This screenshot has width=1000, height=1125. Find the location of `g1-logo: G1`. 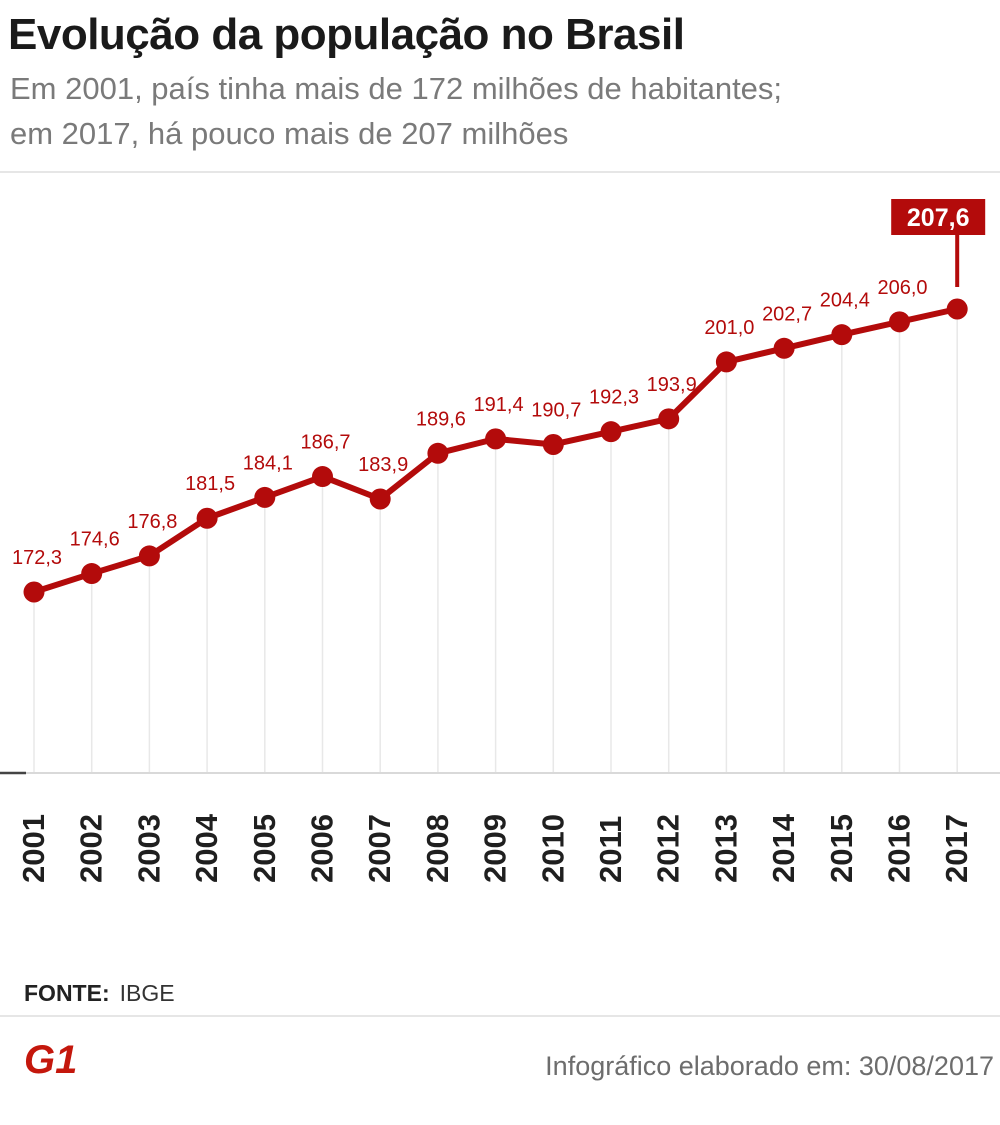

g1-logo: G1 is located at coordinates (50, 1059).